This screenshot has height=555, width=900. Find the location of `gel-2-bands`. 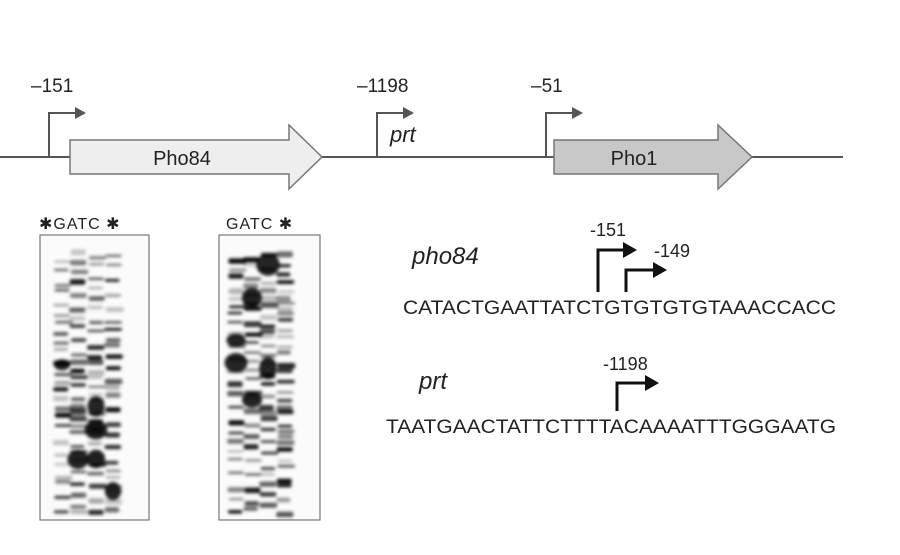

gel-2-bands is located at coordinates (260, 384).